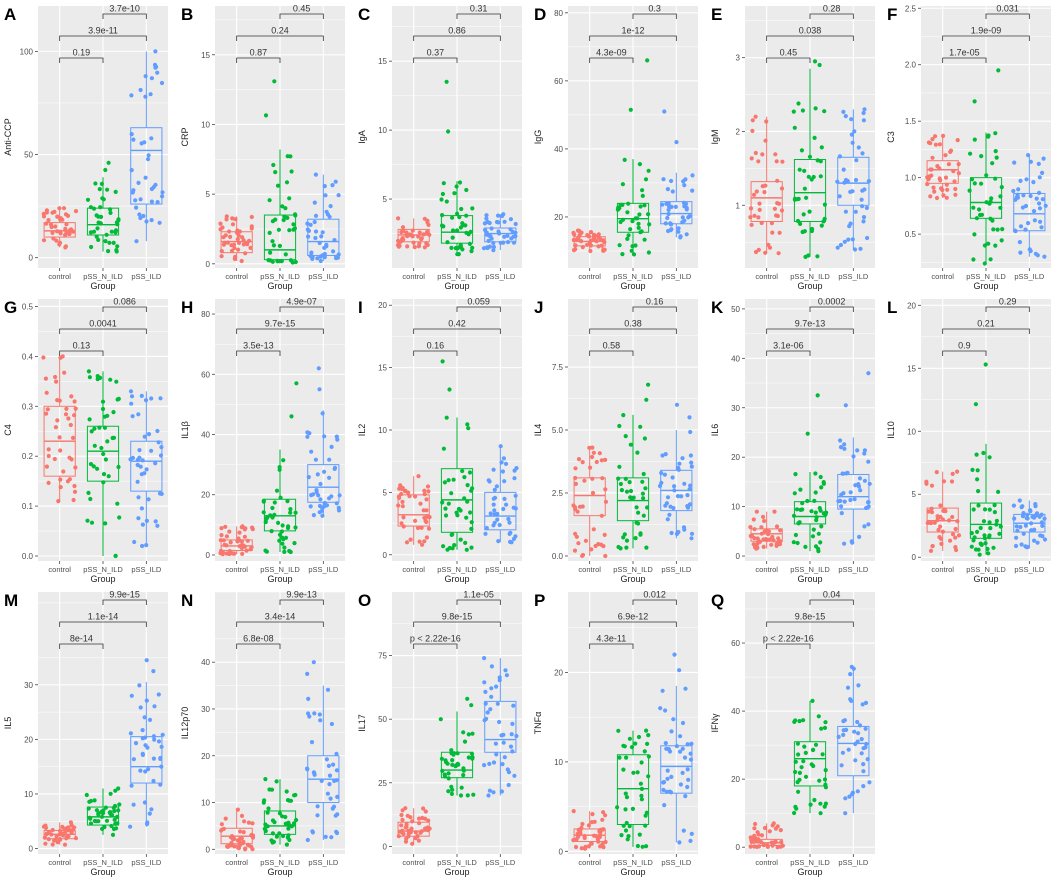  What do you see at coordinates (654, 309) in the screenshot?
I see `significance-bracket` at bounding box center [654, 309].